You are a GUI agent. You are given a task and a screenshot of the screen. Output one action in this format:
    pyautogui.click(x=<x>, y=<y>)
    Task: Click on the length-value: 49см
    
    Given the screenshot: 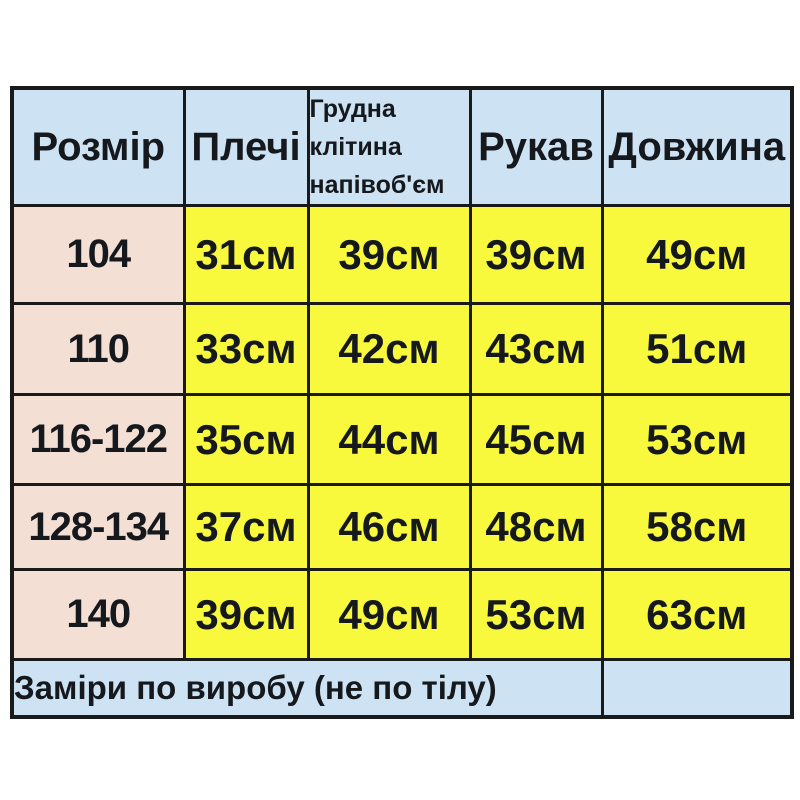 What is the action you would take?
    pyautogui.click(x=697, y=254)
    